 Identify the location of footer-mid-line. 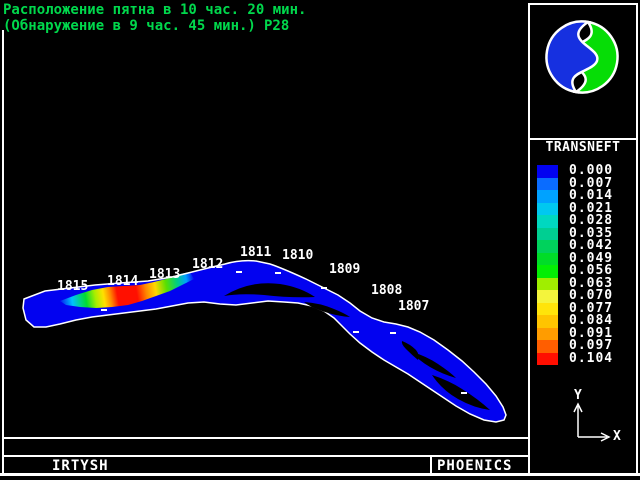
(266, 456).